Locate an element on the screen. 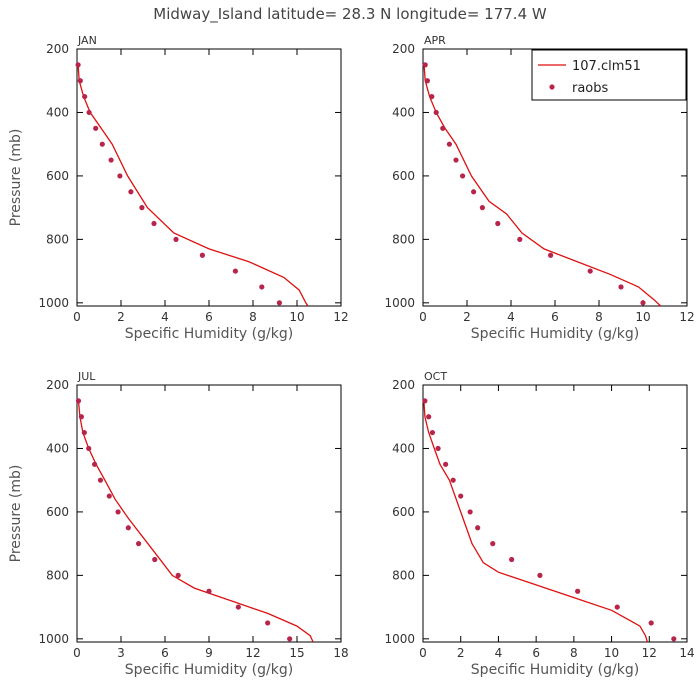 This screenshot has width=700, height=700. legend-obs-label: raobs is located at coordinates (590, 88).